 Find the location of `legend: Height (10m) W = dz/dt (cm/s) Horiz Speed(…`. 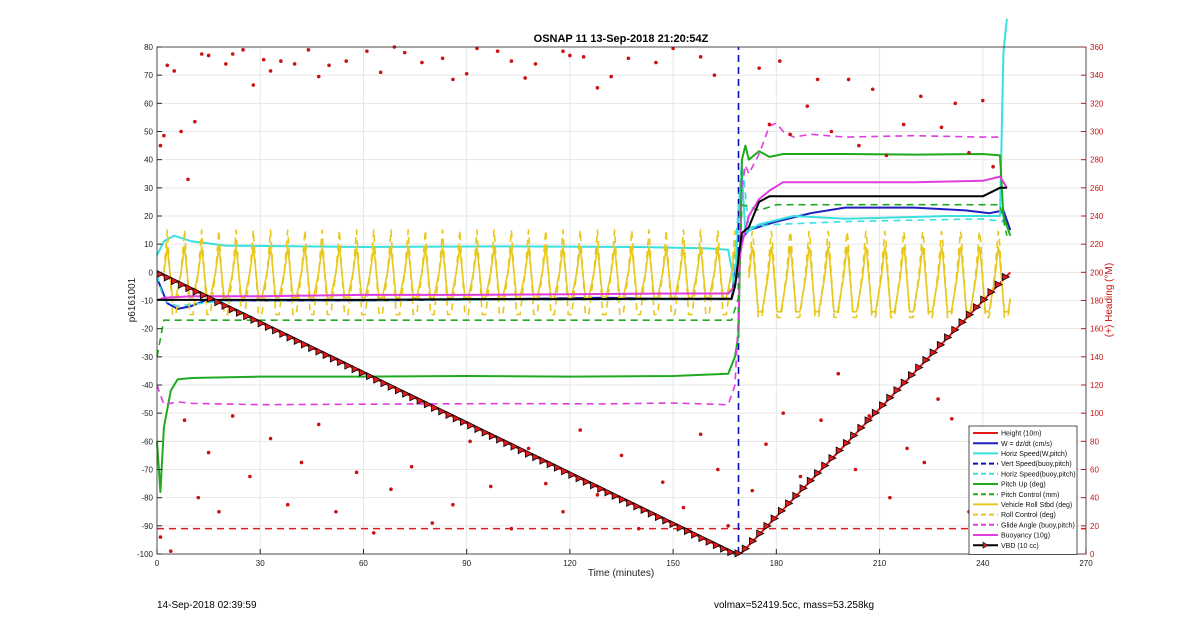

legend: Height (10m) W = dz/dt (cm/s) Horiz Speed(… is located at coordinates (1023, 490).